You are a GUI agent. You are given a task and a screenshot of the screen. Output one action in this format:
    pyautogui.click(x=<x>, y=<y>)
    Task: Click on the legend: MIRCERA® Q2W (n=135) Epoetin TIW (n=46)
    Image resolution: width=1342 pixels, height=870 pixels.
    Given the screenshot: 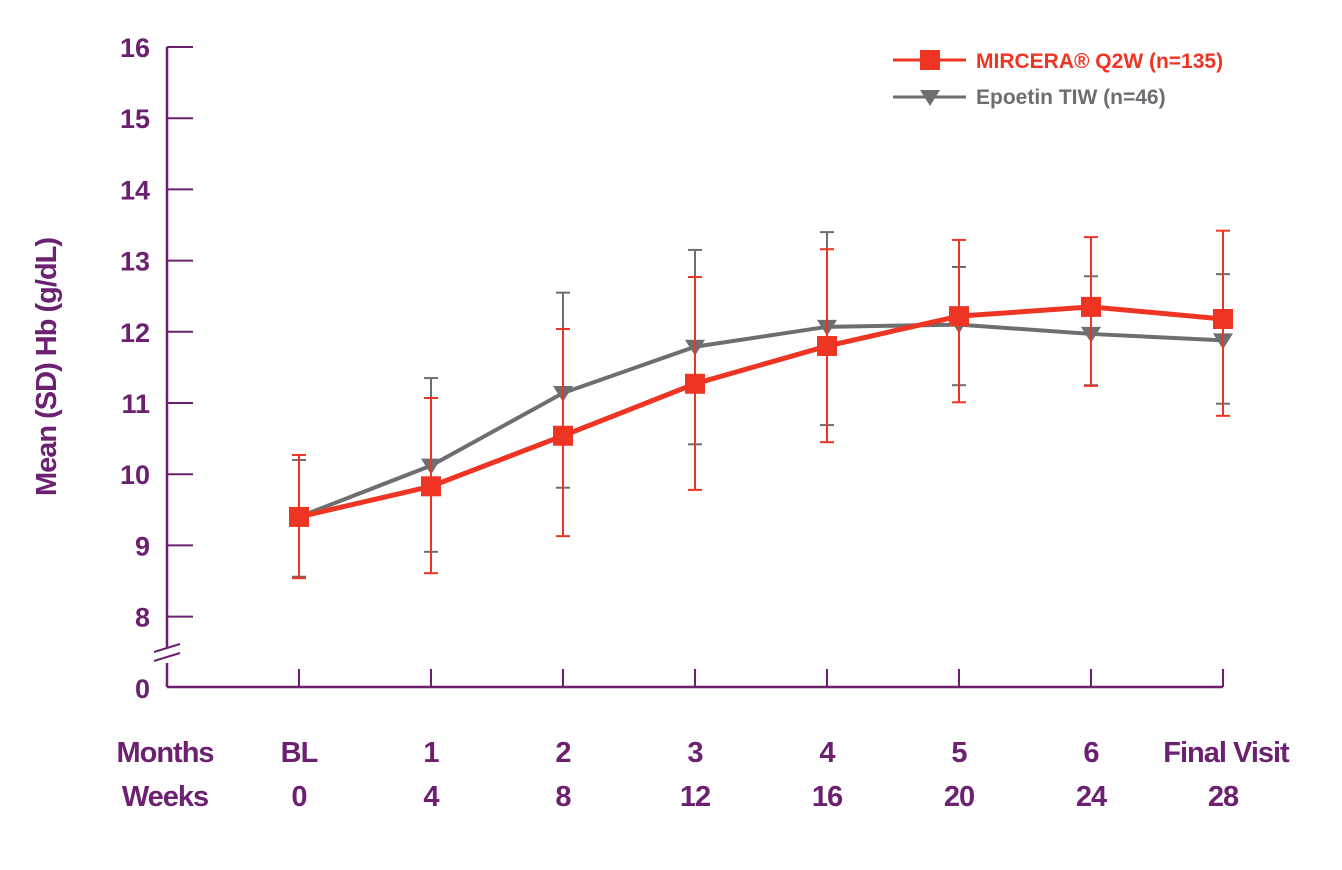 What is the action you would take?
    pyautogui.click(x=1058, y=79)
    